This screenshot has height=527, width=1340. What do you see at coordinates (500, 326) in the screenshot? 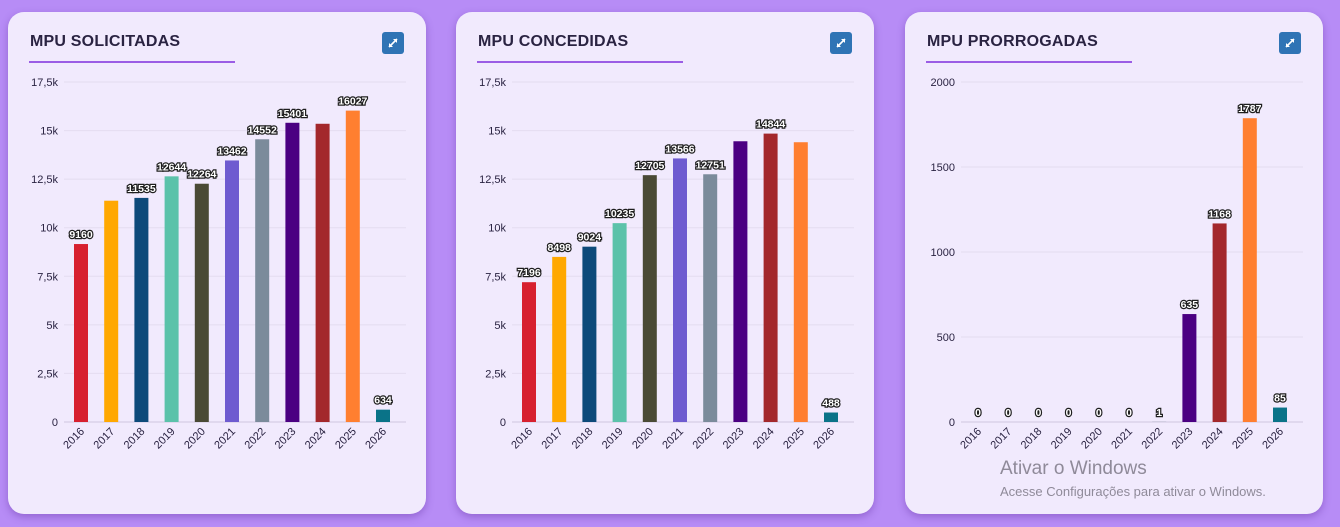
I see `y-tick-label: 5k` at bounding box center [500, 326].